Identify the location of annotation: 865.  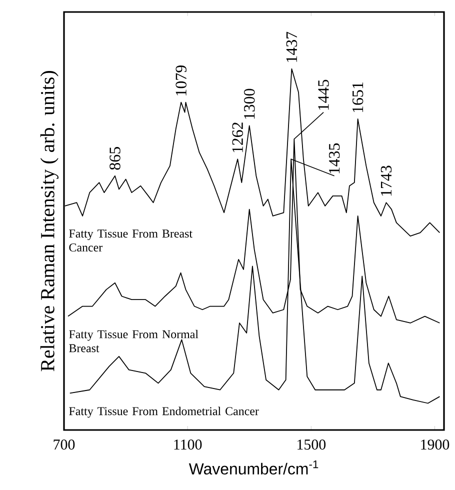
(115, 158).